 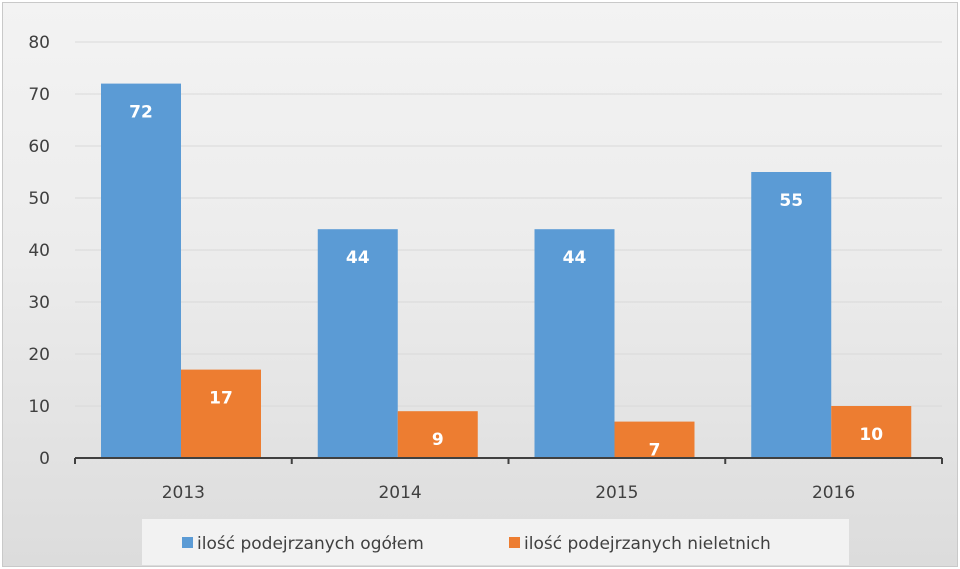 I want to click on x-axis, so click(x=508, y=460).